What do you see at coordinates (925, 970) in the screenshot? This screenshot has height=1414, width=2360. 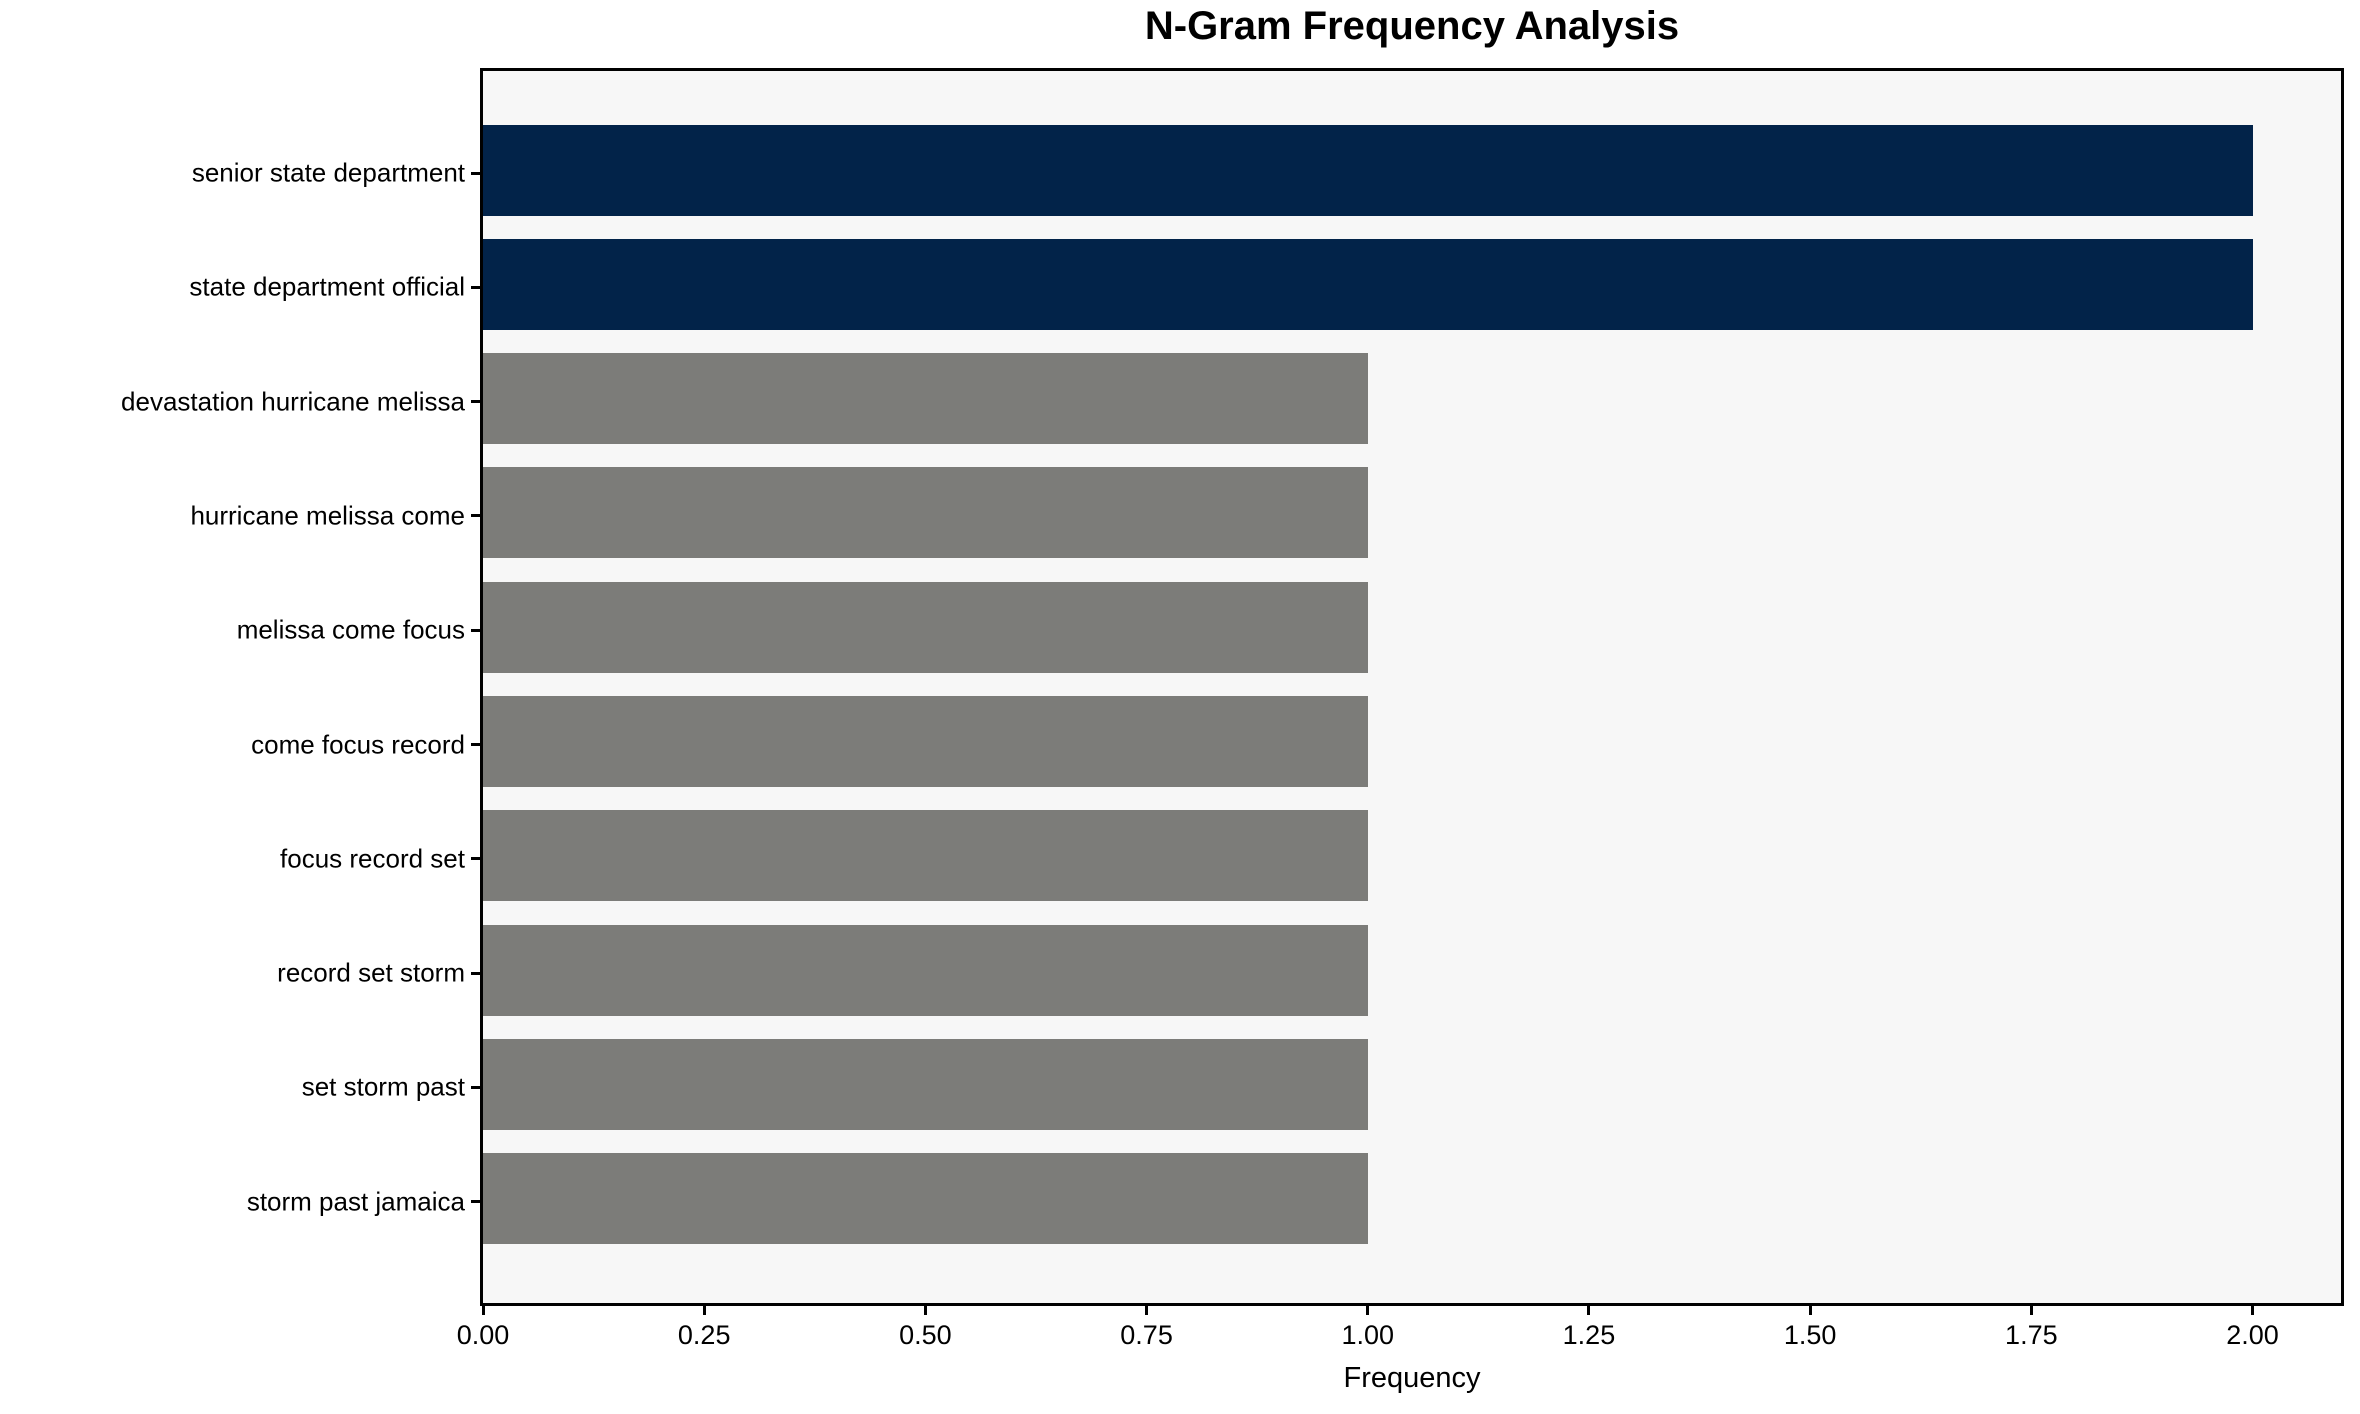 I see `bar-record-set-storm` at bounding box center [925, 970].